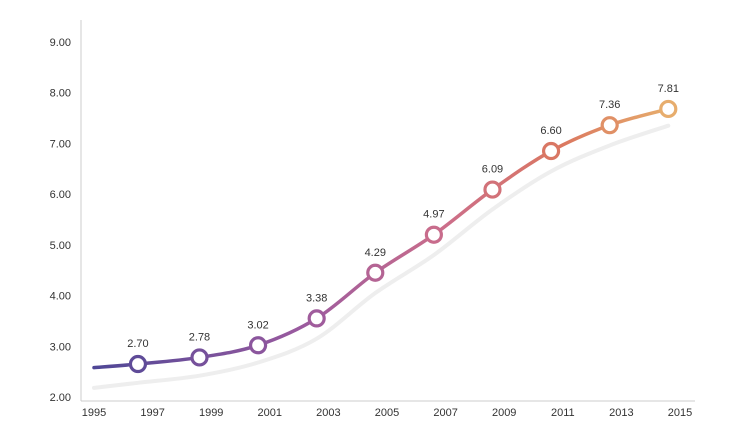  Describe the element at coordinates (152, 413) in the screenshot. I see `x-tick-label: 1997` at that location.